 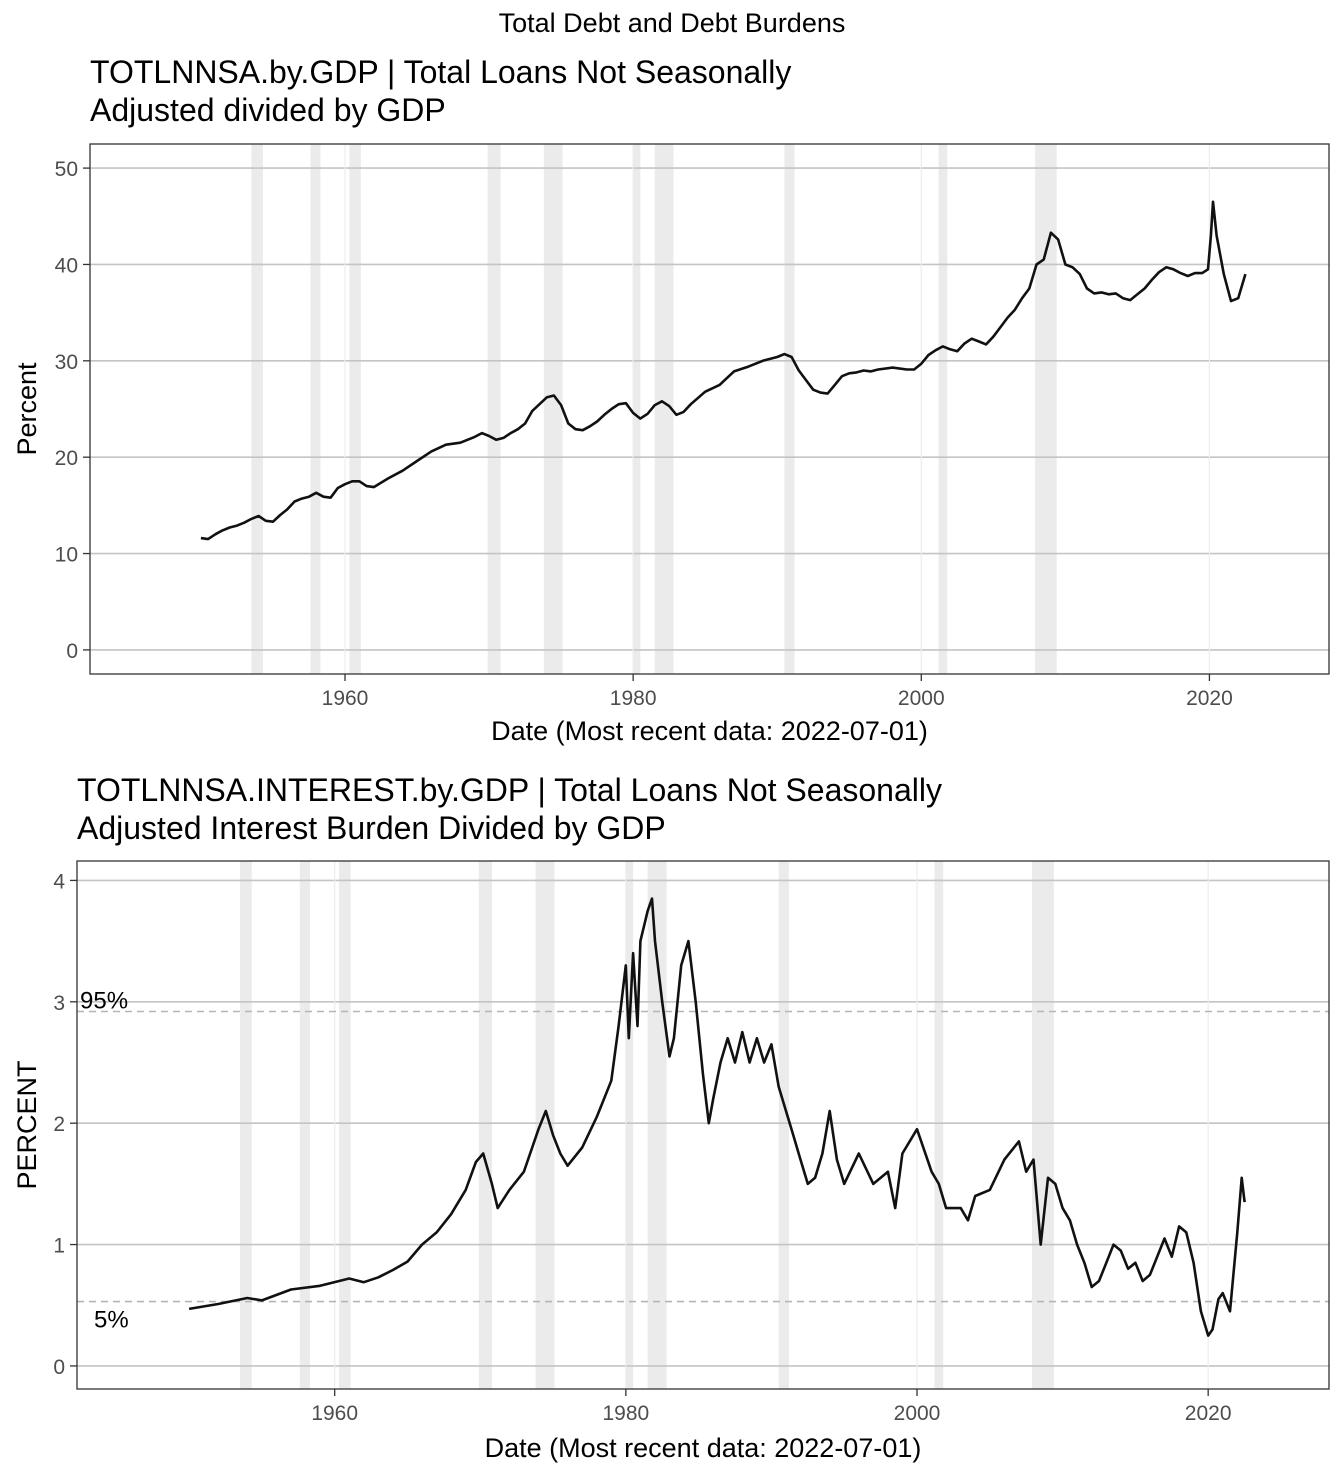 I want to click on y-axis-ticks: 0 10 20 30 40 50, so click(x=72, y=410).